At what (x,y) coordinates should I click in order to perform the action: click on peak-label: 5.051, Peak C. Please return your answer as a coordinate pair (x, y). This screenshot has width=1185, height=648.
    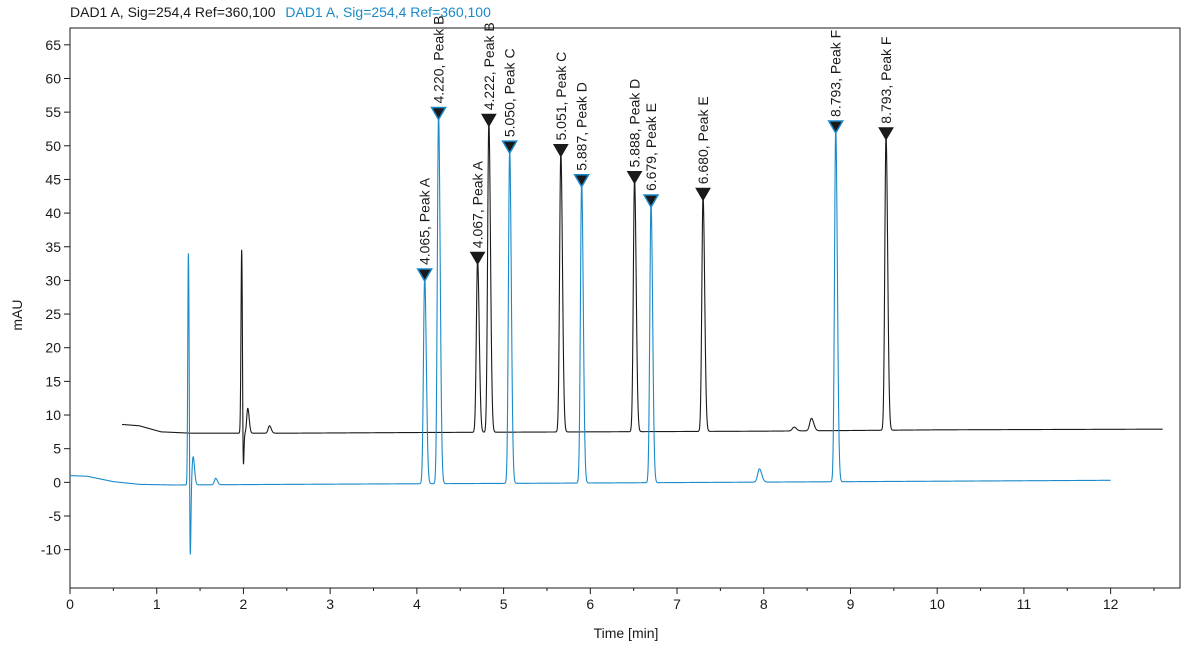
    Looking at the image, I should click on (561, 96).